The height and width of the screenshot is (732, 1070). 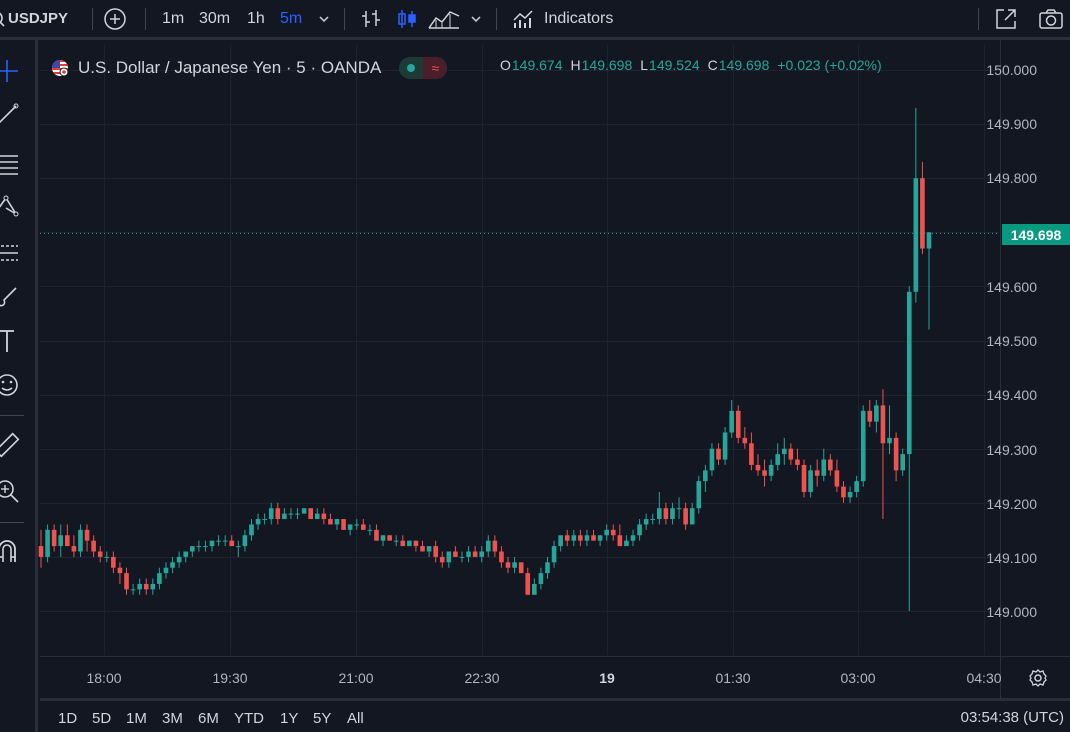 What do you see at coordinates (444, 18) in the screenshot?
I see `area-style-button` at bounding box center [444, 18].